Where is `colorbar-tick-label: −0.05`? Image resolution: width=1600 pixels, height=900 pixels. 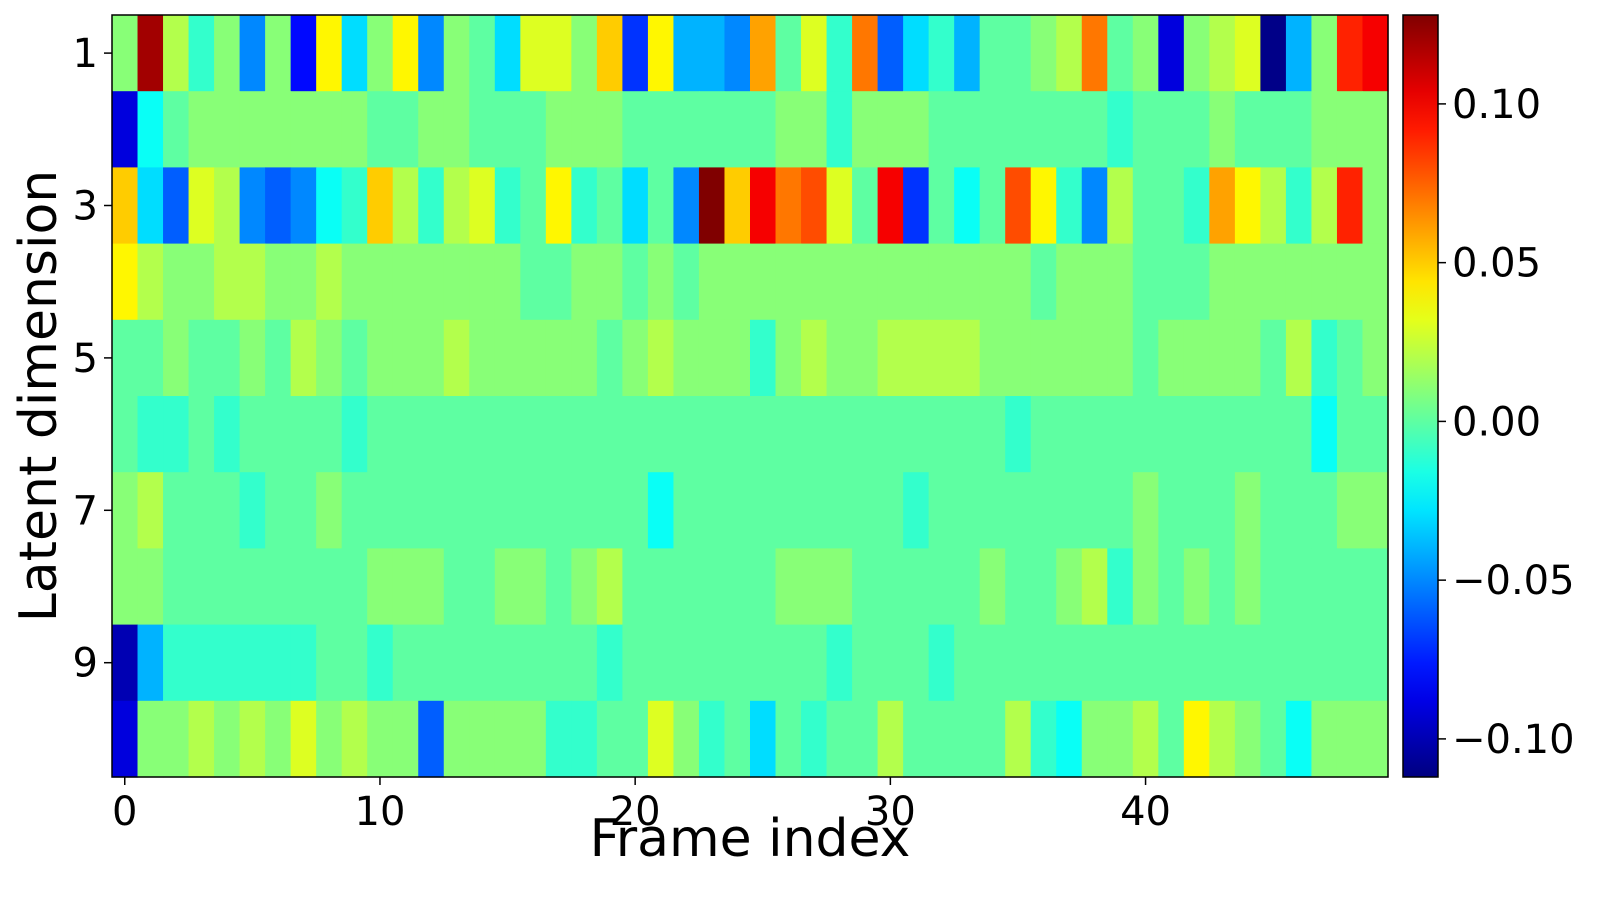 colorbar-tick-label: −0.05 is located at coordinates (1513, 581).